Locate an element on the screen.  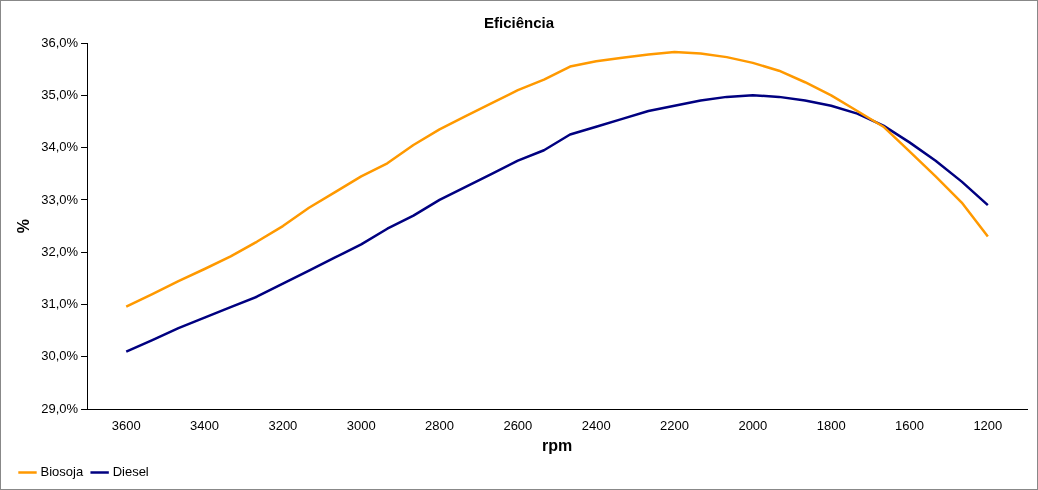
y-tick-label: 29,0% is located at coordinates (60, 408).